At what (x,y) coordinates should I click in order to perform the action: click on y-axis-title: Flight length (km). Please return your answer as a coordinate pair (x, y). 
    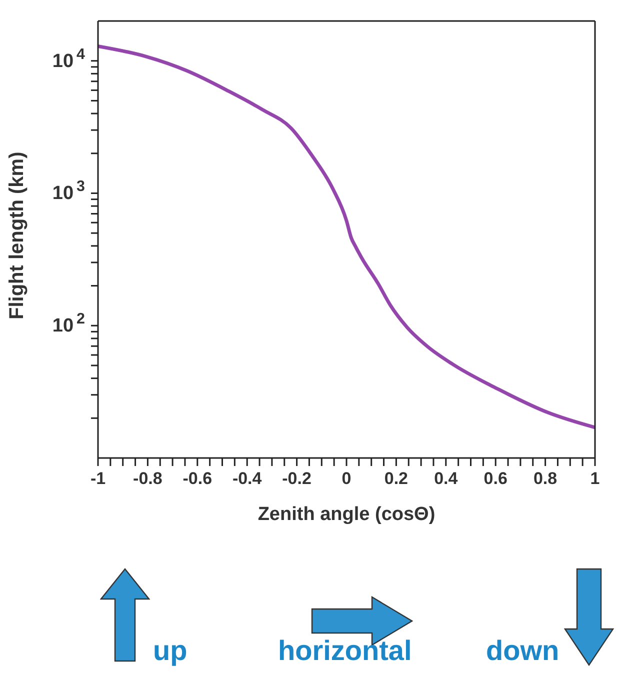
    Looking at the image, I should click on (17, 236).